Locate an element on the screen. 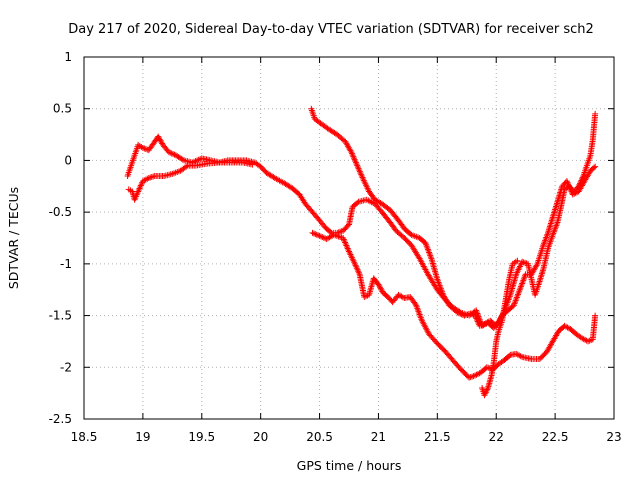 This screenshot has height=480, width=640. x-tick-label: 18.5 is located at coordinates (84, 437).